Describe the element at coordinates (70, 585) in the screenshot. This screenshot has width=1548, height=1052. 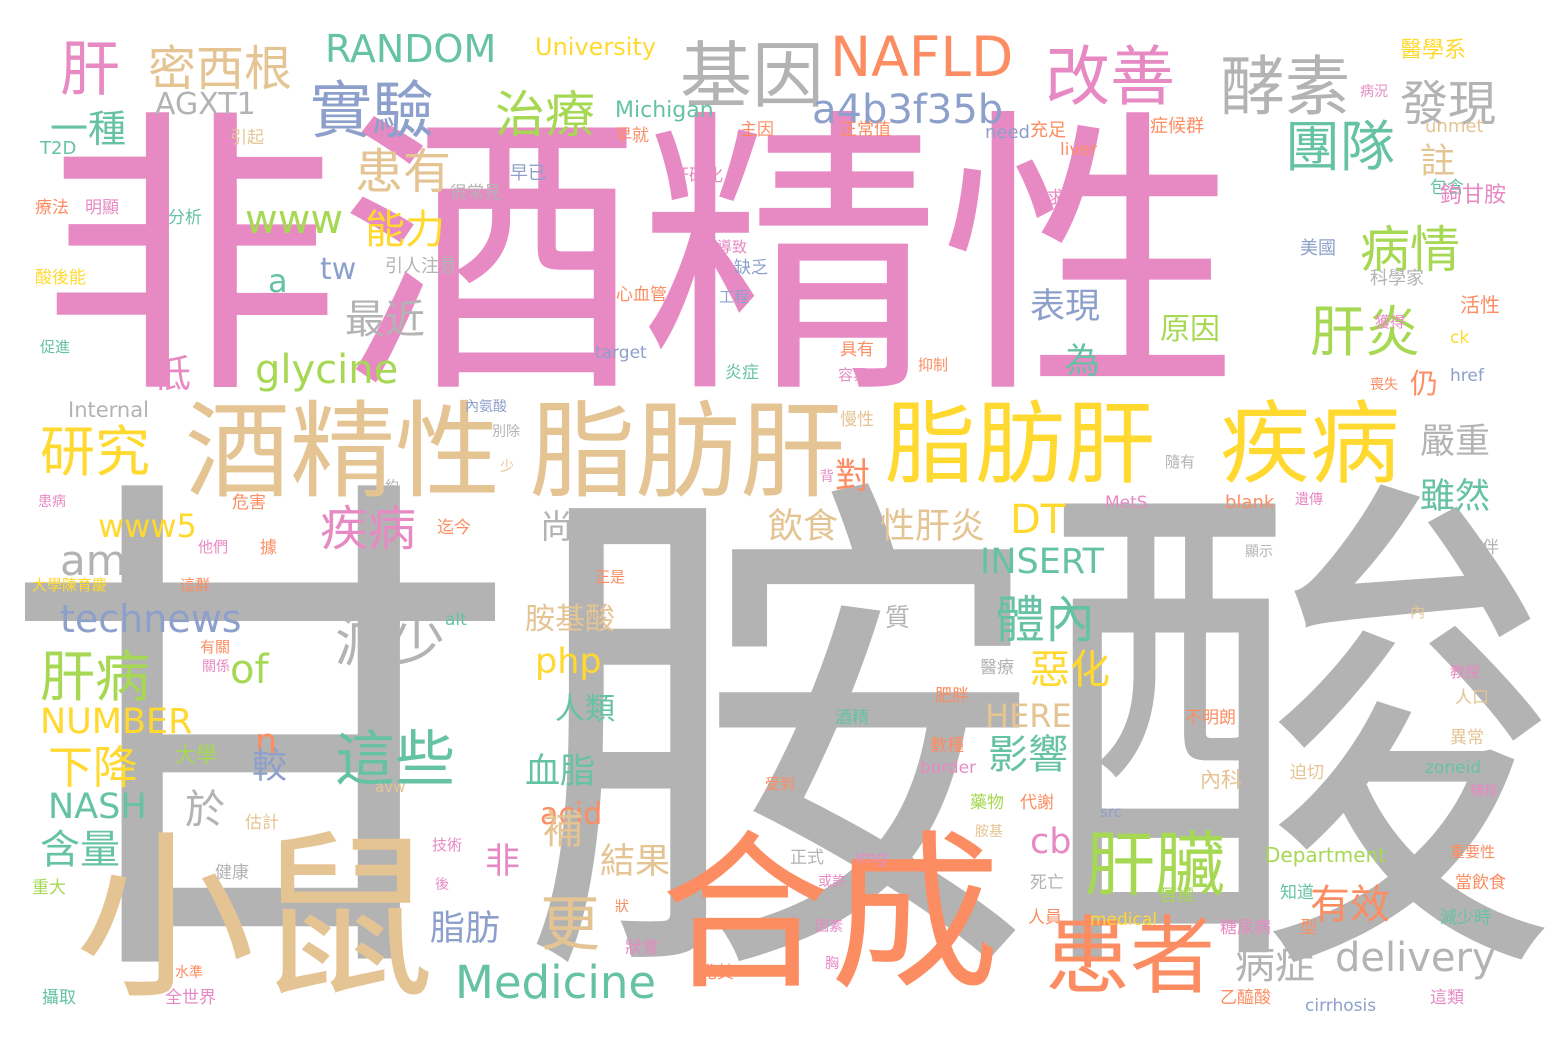
I see `word: 大學陳育慶` at that location.